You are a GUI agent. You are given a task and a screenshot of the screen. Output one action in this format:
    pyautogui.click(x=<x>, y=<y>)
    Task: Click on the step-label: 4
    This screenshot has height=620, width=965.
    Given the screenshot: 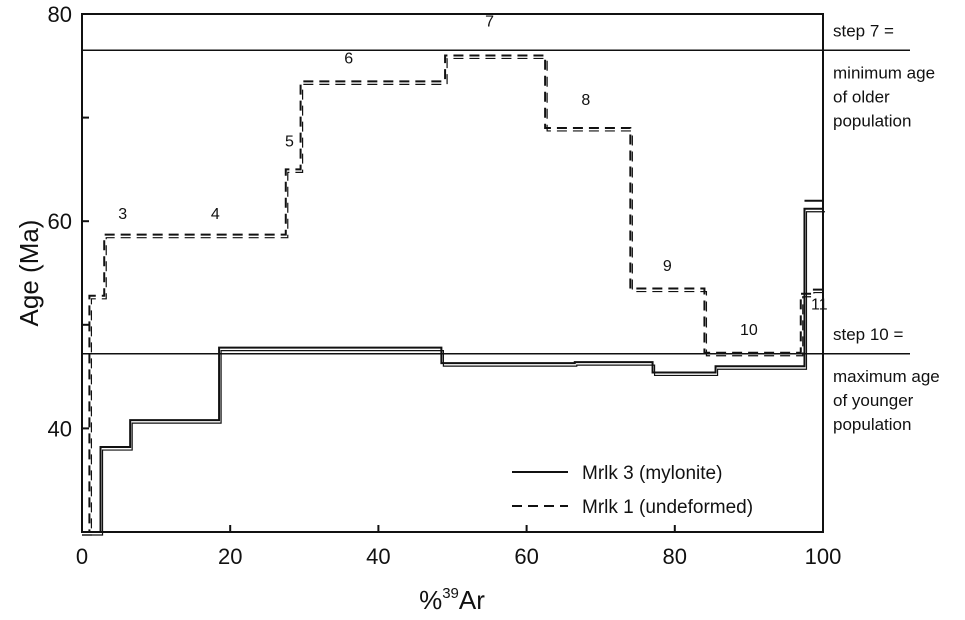 What is the action you would take?
    pyautogui.click(x=215, y=214)
    